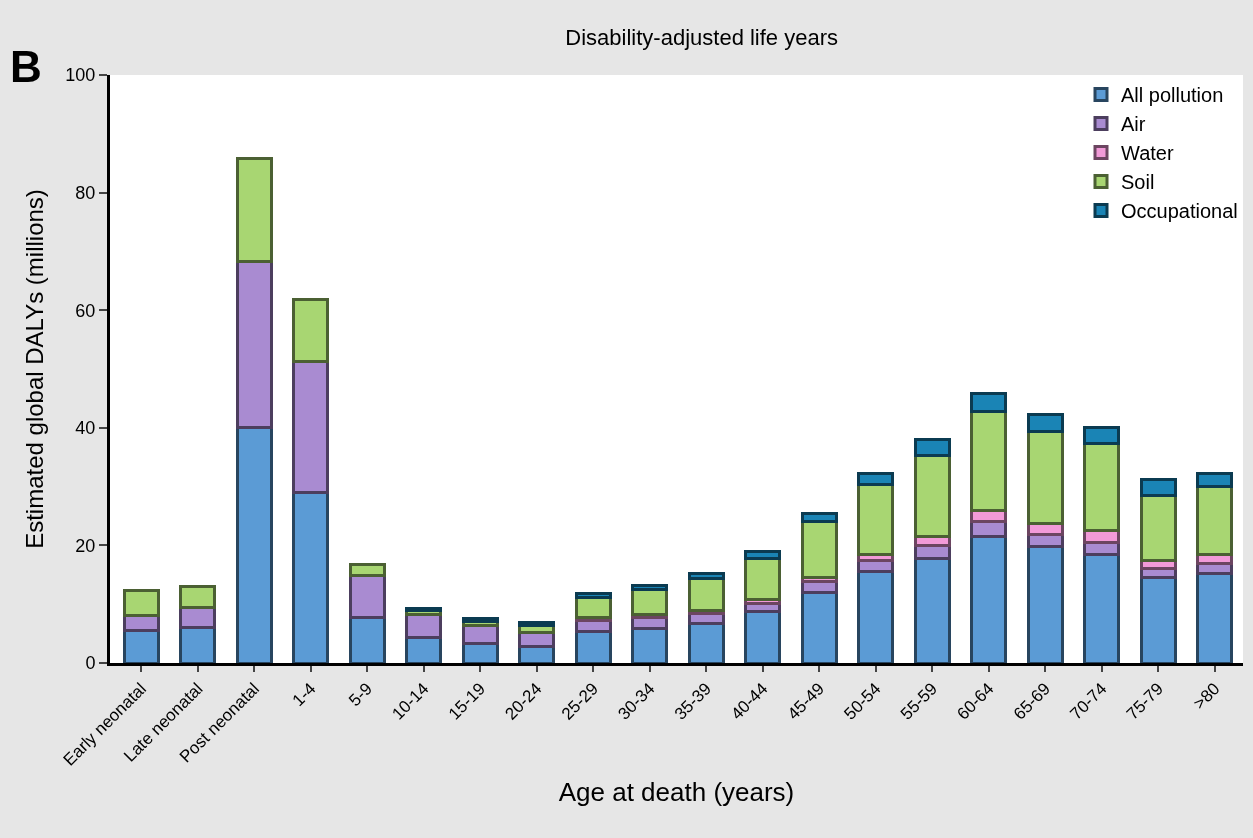  Describe the element at coordinates (90, 663) in the screenshot. I see `y-tick-label: 0` at that location.